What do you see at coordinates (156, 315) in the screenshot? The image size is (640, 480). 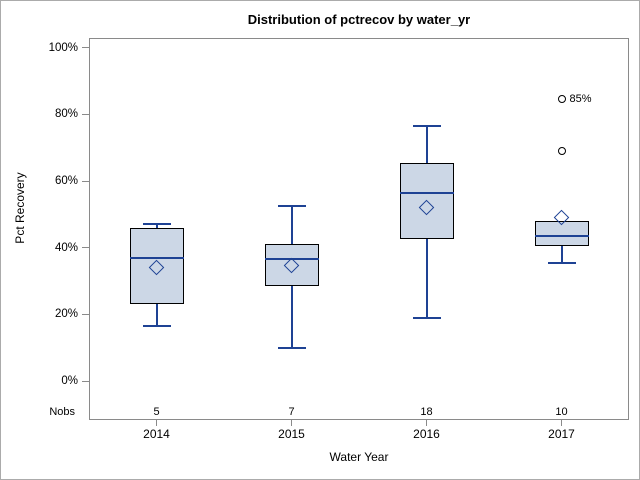 I see `whisker-lower-2014` at bounding box center [156, 315].